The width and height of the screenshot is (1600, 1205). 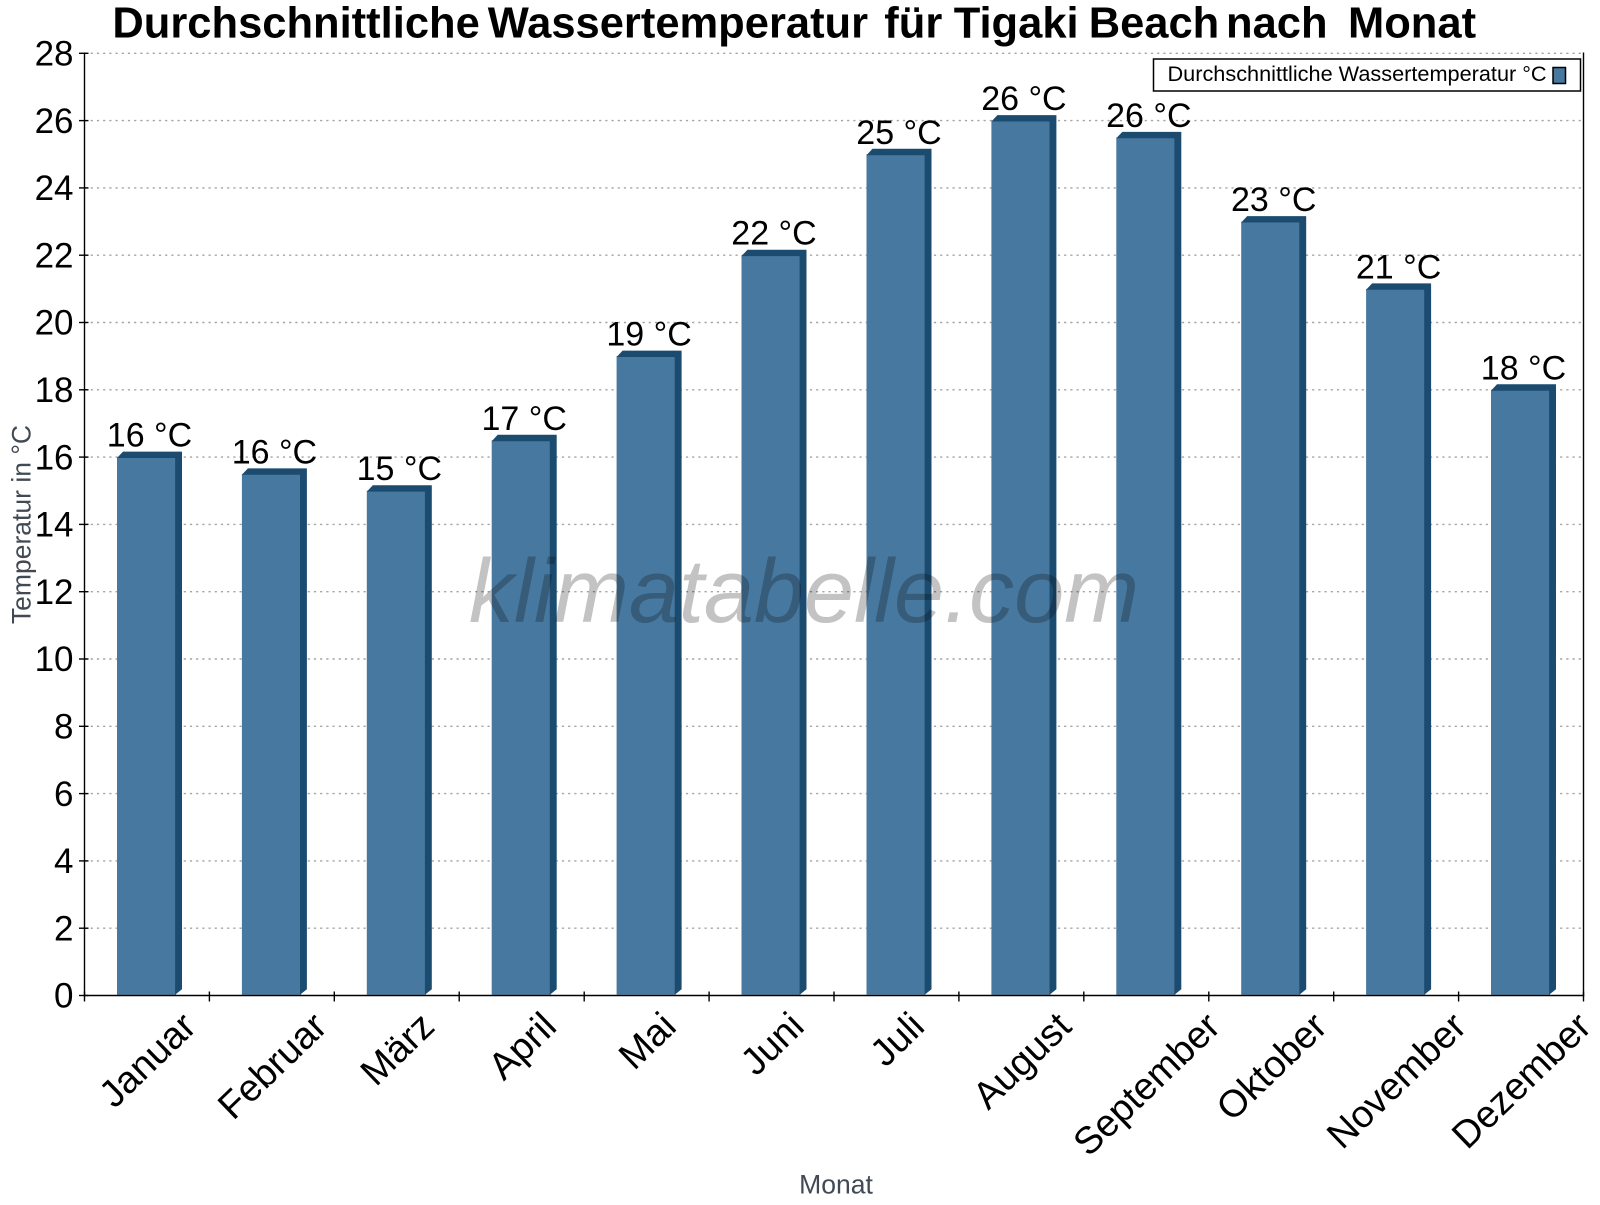 What do you see at coordinates (1273, 200) in the screenshot?
I see `svg-text: 23 °C` at bounding box center [1273, 200].